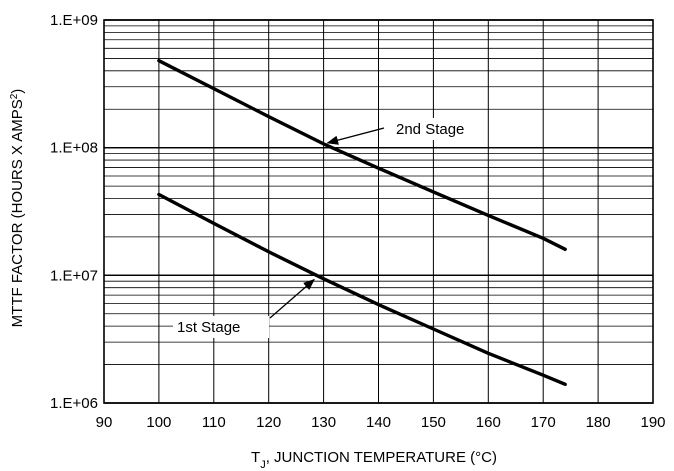 Image resolution: width=674 pixels, height=471 pixels. I want to click on annotation-label-2nd-stage: 2nd Stage, so click(430, 129).